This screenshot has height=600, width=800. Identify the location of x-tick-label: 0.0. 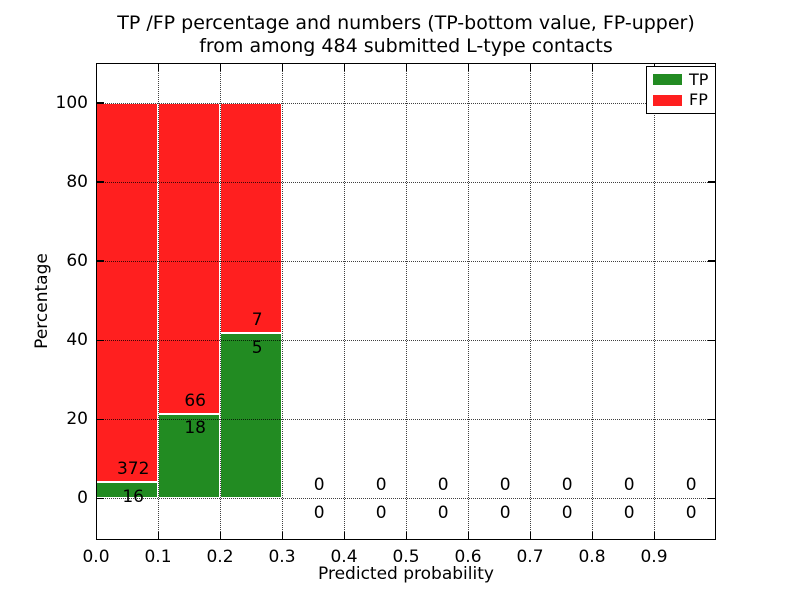
(96, 557).